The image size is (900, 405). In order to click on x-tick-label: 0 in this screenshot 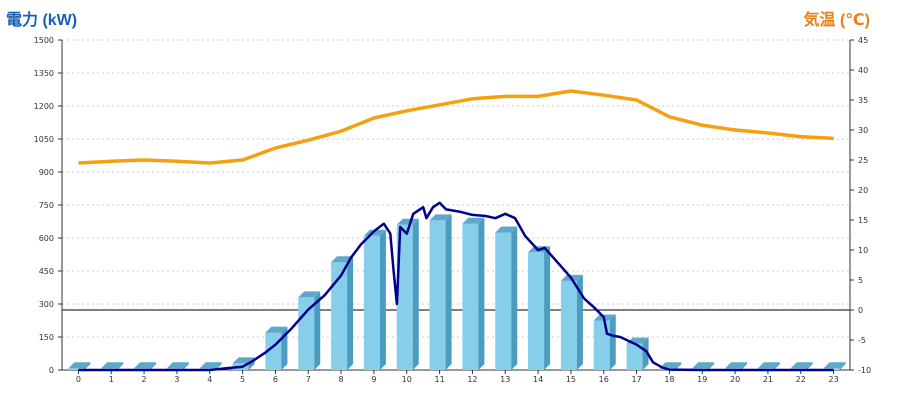, I will do `click(78, 379)`.